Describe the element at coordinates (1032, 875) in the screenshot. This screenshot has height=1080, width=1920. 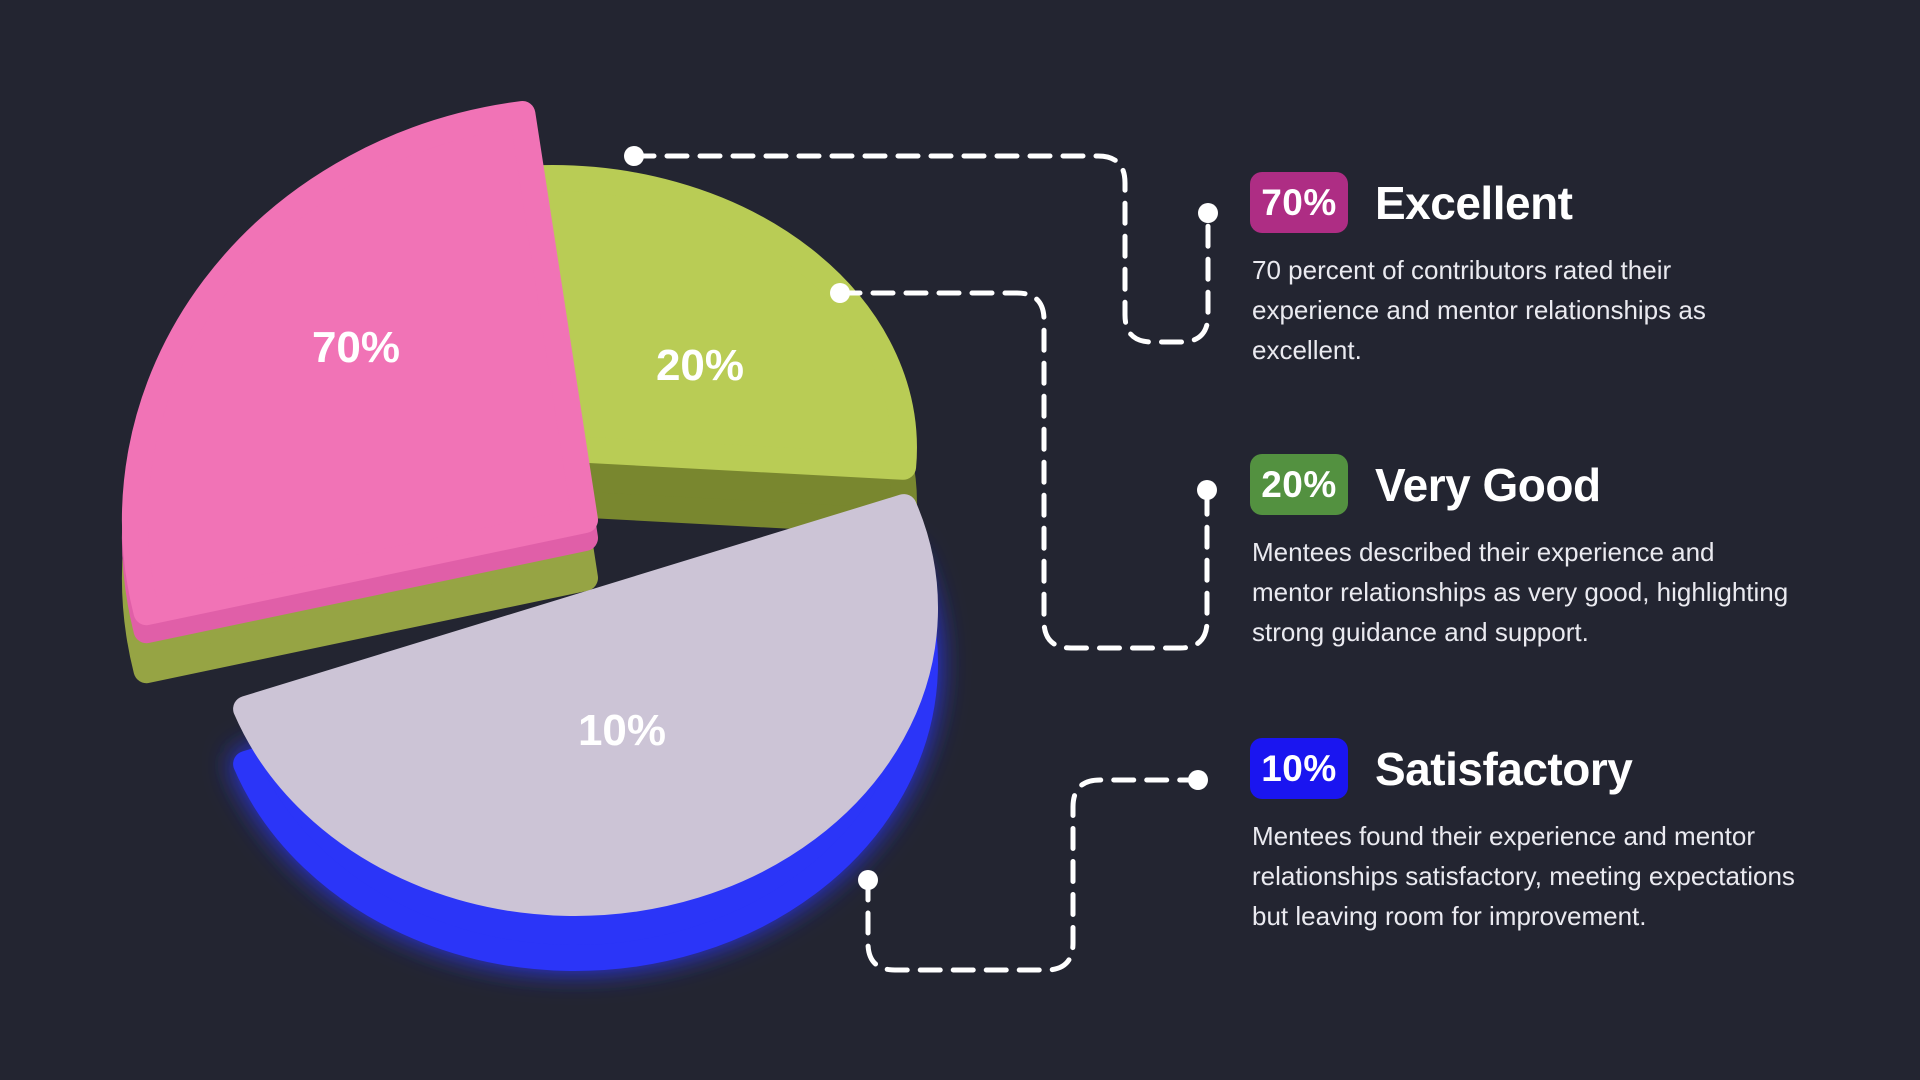
I see `connector-line-satisfactory` at that location.